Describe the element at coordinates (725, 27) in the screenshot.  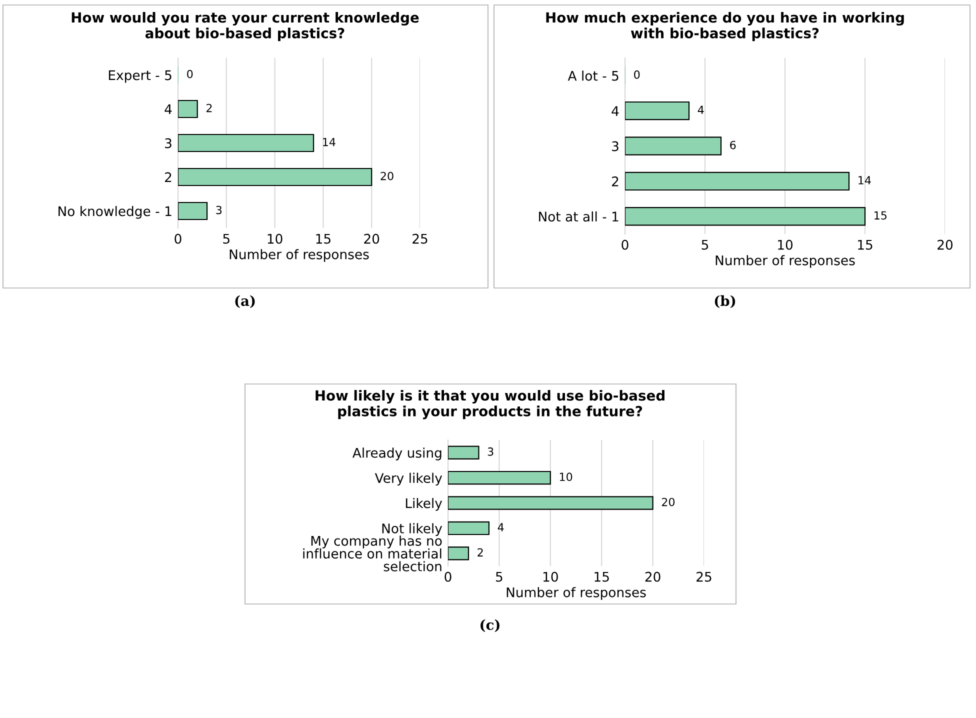
I see `chart-title: How much experience do you have in working with bio-based plastics?` at that location.